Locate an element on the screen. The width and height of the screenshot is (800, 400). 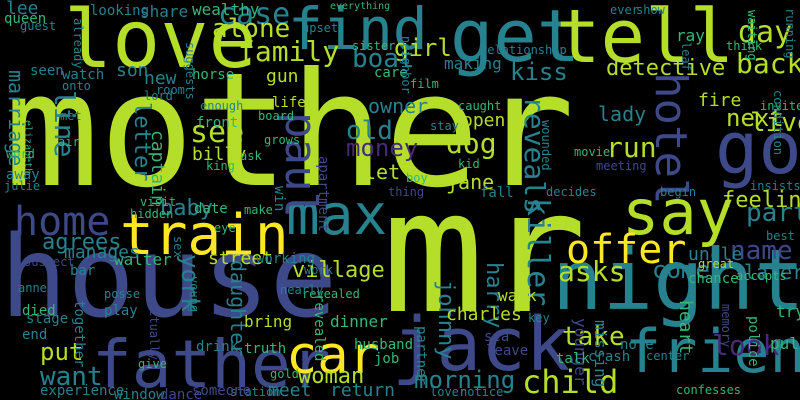
word-enough: enough is located at coordinates (222, 106).